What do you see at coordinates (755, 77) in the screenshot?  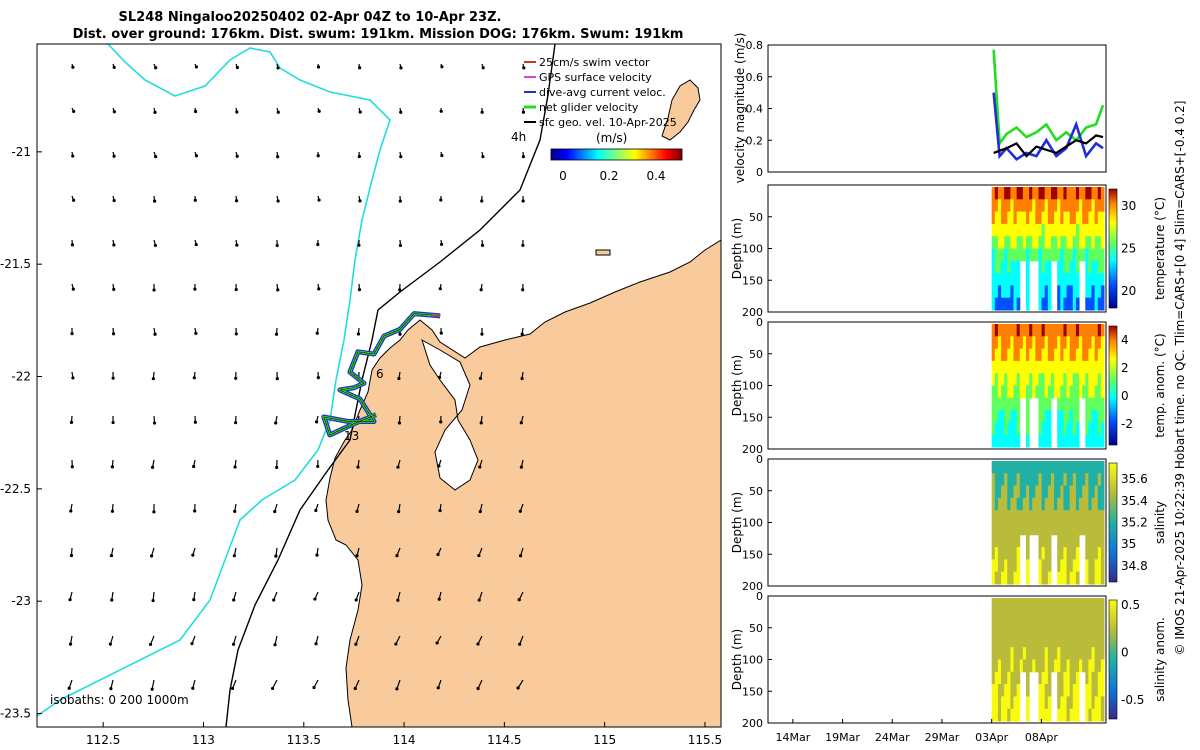 I see `vel-ytick-label: 0.6` at bounding box center [755, 77].